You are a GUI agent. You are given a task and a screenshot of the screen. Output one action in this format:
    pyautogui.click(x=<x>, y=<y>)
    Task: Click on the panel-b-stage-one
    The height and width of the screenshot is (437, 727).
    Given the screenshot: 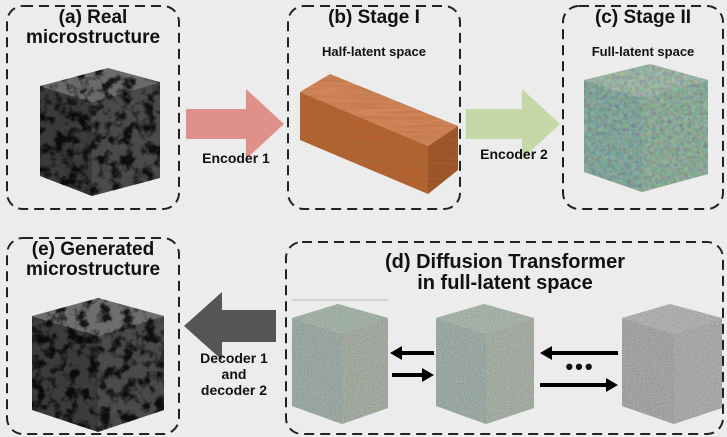 What is the action you would take?
    pyautogui.click(x=374, y=107)
    